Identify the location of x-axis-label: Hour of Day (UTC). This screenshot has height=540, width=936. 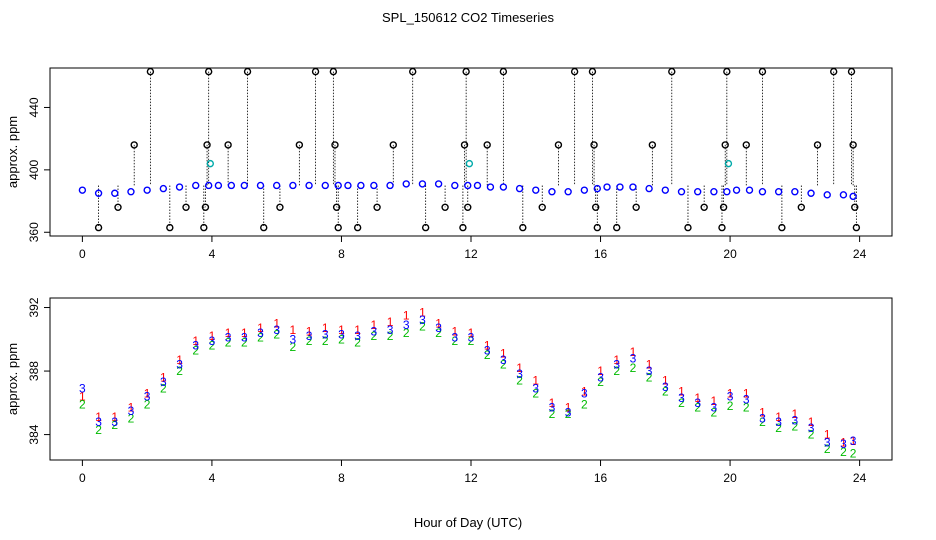
(468, 522).